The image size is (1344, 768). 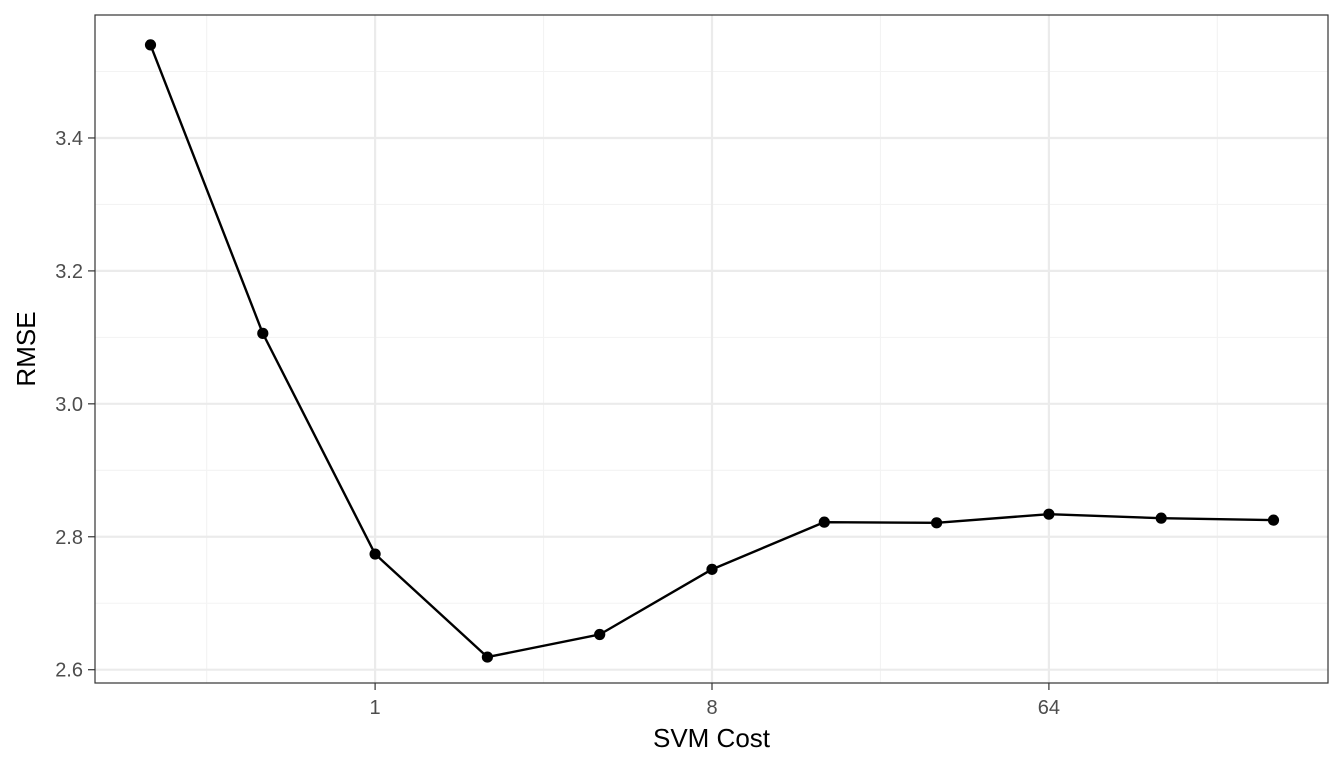 What do you see at coordinates (375, 708) in the screenshot?
I see `x-tick-label: 1` at bounding box center [375, 708].